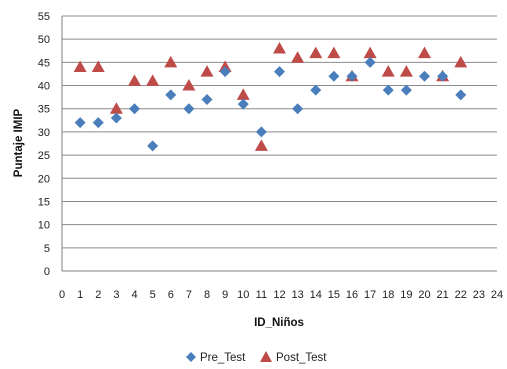 The image size is (507, 369). What do you see at coordinates (44, 17) in the screenshot?
I see `y-tick-label: 55` at bounding box center [44, 17].